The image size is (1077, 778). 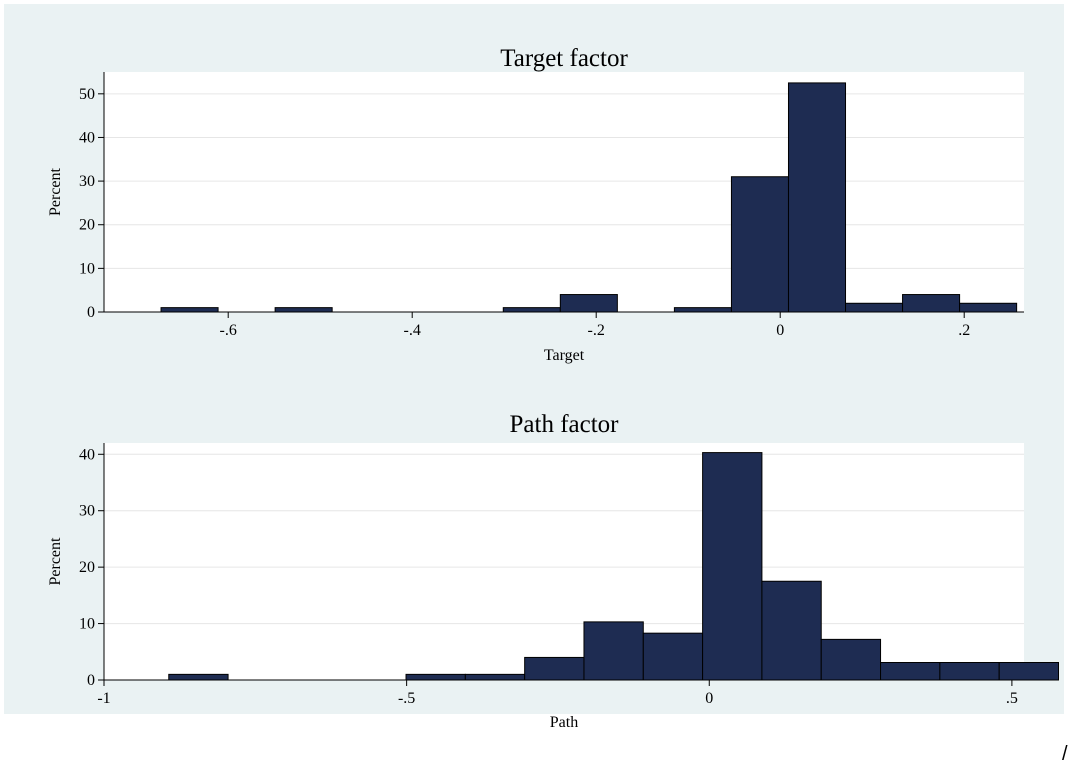 I want to click on corner-mark: /, so click(x=1065, y=754).